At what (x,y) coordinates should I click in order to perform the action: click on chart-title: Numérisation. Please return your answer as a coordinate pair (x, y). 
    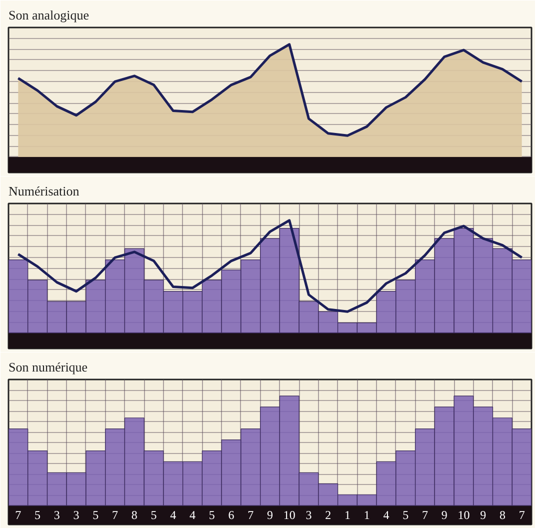
    Looking at the image, I should click on (44, 191).